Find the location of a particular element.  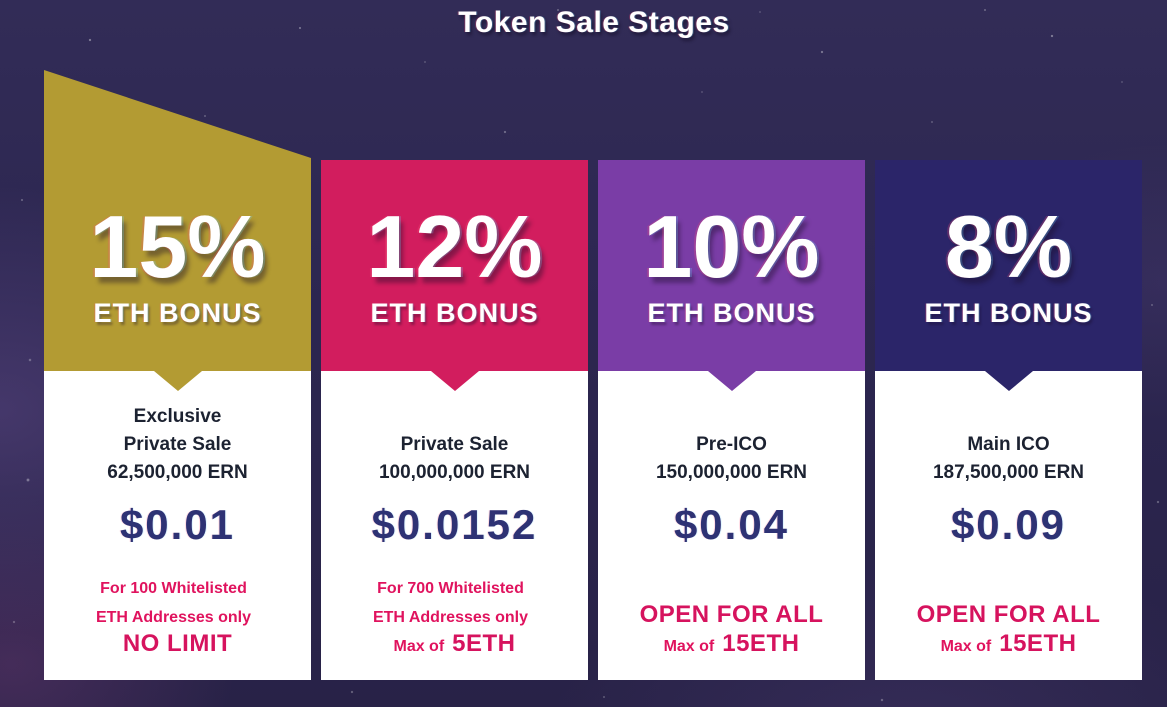

token-price: $0.01 is located at coordinates (177, 524).